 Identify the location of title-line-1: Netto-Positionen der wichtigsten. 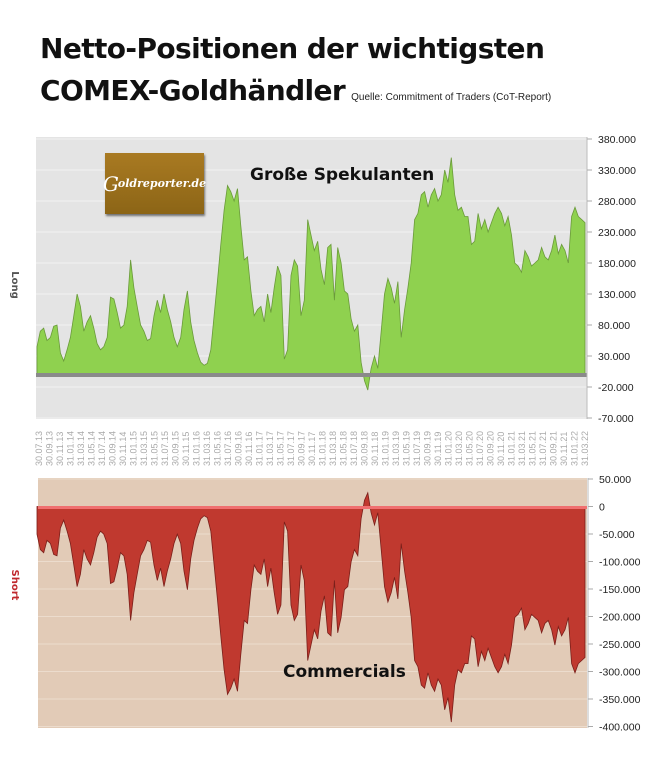
(292, 48).